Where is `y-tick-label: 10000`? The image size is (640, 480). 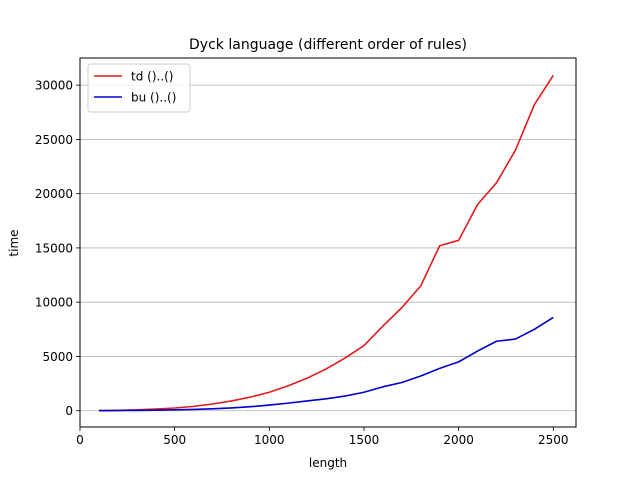
y-tick-label: 10000 is located at coordinates (54, 303).